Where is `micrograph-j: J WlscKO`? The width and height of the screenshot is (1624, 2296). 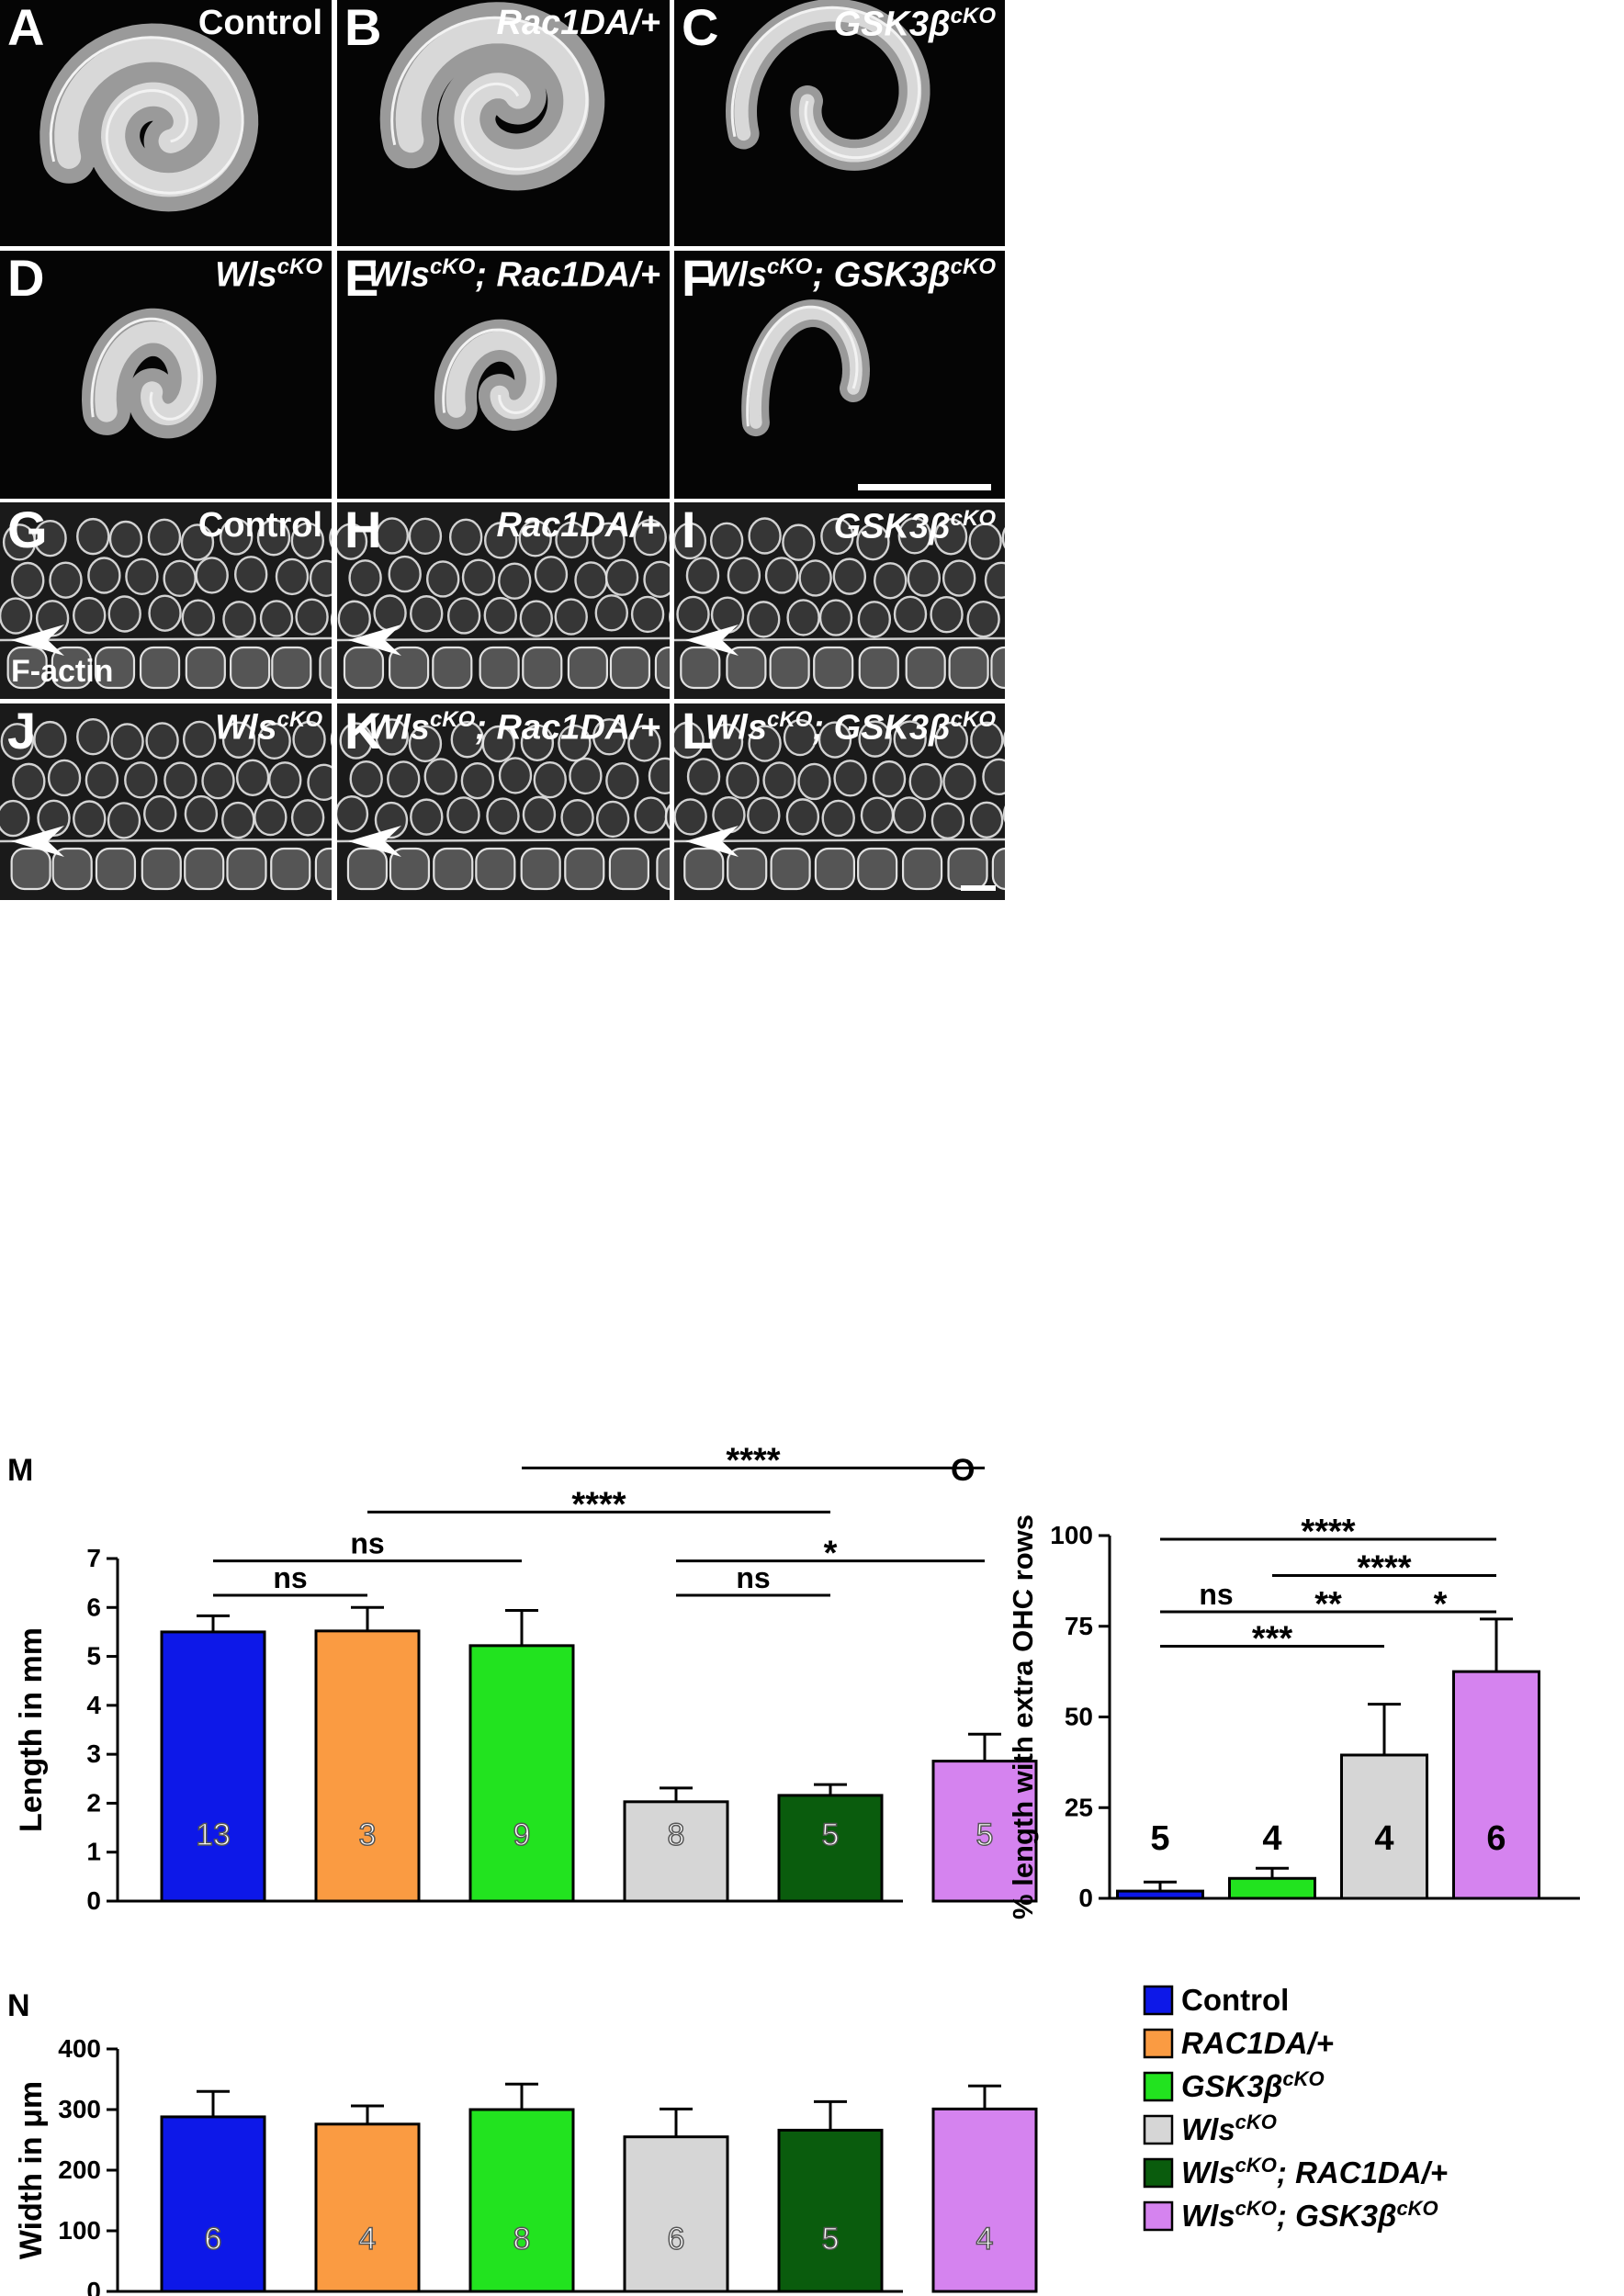
micrograph-j: J WlscKO is located at coordinates (166, 801).